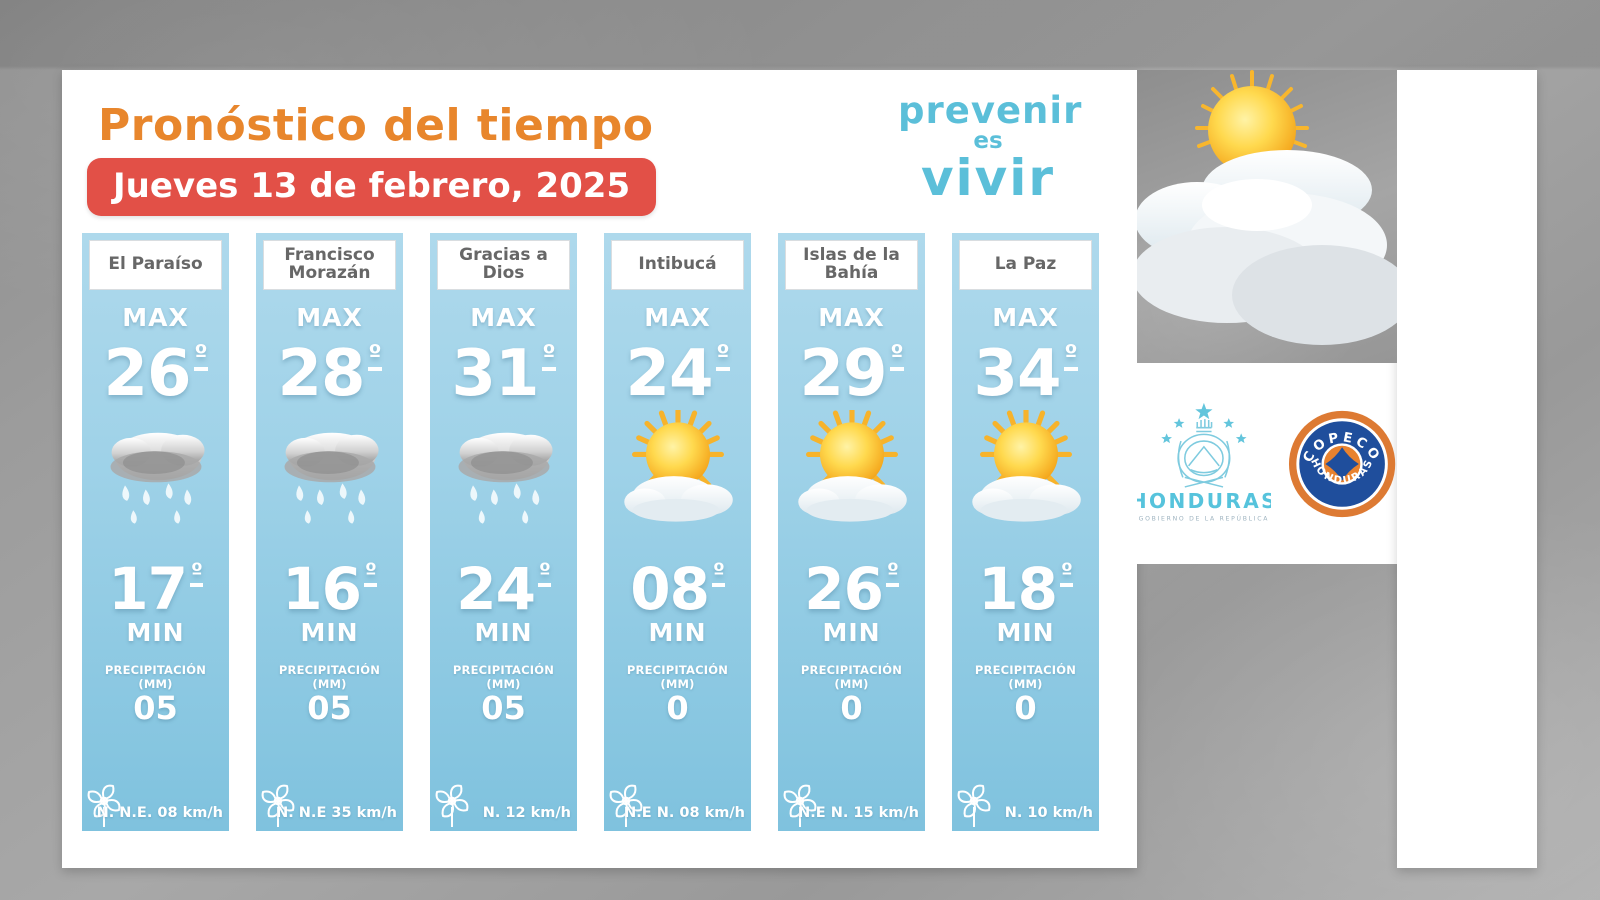 Image resolution: width=1600 pixels, height=900 pixels. What do you see at coordinates (376, 125) in the screenshot?
I see `page-title: Pronóstico del tiempo` at bounding box center [376, 125].